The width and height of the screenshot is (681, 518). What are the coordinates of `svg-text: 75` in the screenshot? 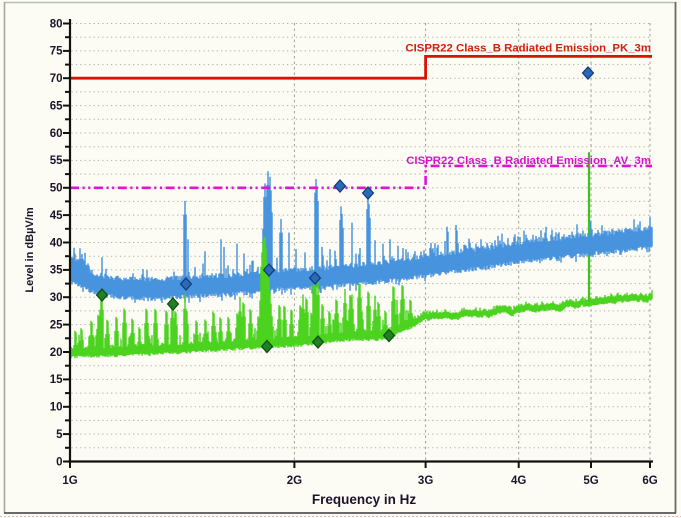 It's located at (56, 52).